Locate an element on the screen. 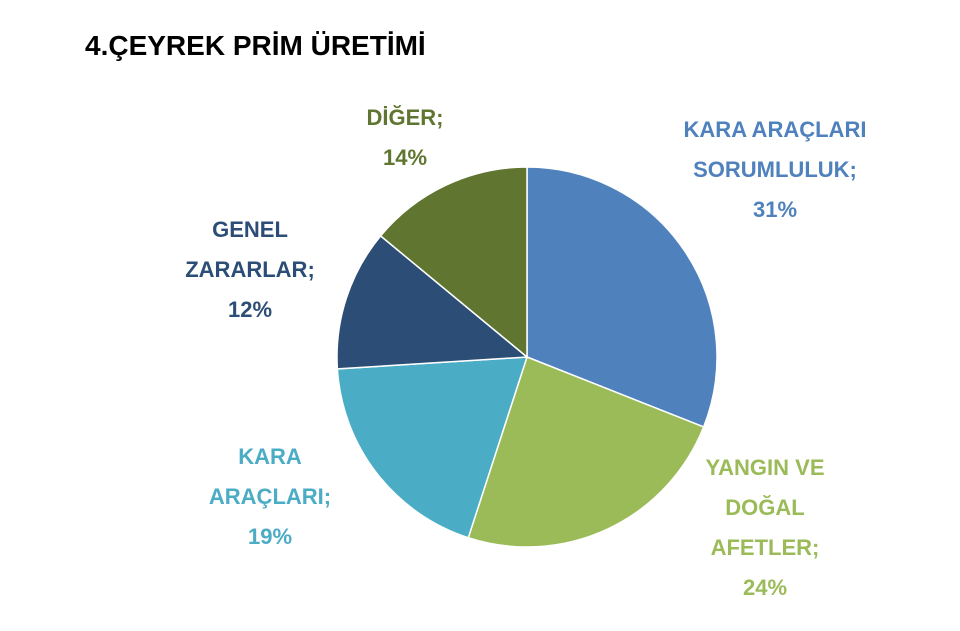 The height and width of the screenshot is (631, 960). category-label: KARA ARAÇLARI SORUMLULUK; is located at coordinates (775, 149).